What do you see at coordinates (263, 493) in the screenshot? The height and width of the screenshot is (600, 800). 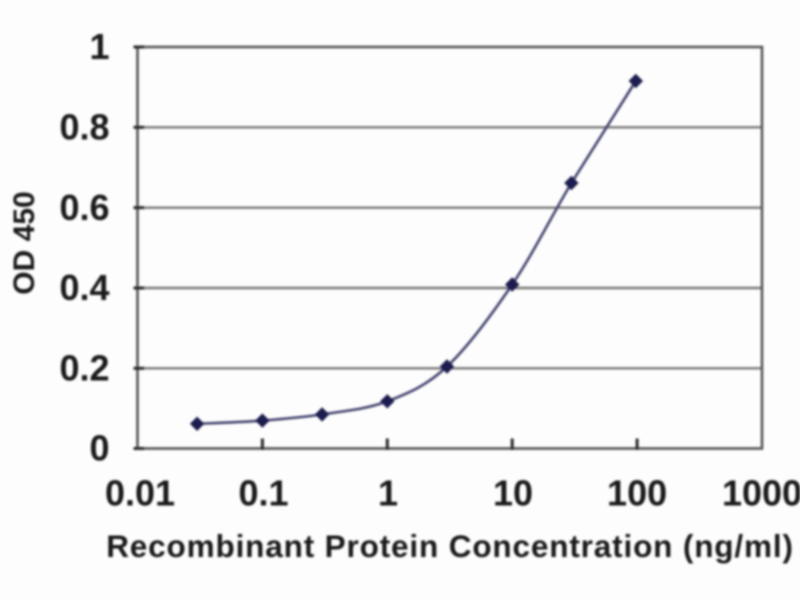 I see `svg-text: 0.1` at bounding box center [263, 493].